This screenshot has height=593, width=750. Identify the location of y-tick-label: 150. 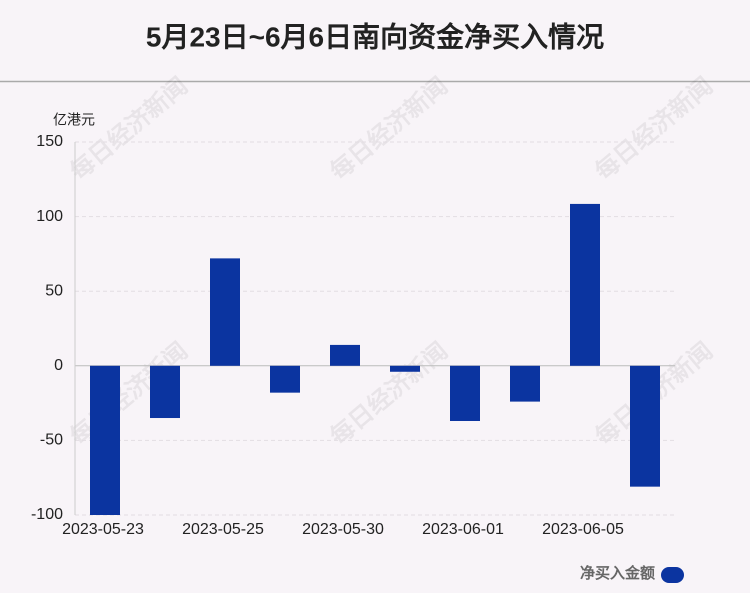
(49, 141).